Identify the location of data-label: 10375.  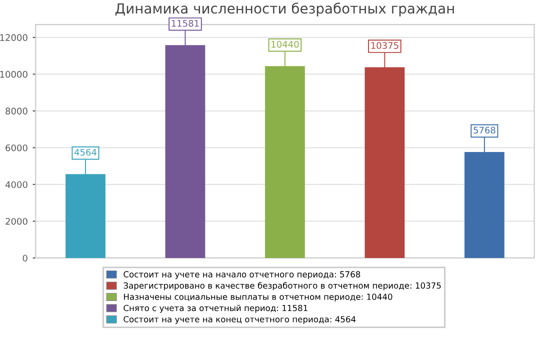
(384, 45).